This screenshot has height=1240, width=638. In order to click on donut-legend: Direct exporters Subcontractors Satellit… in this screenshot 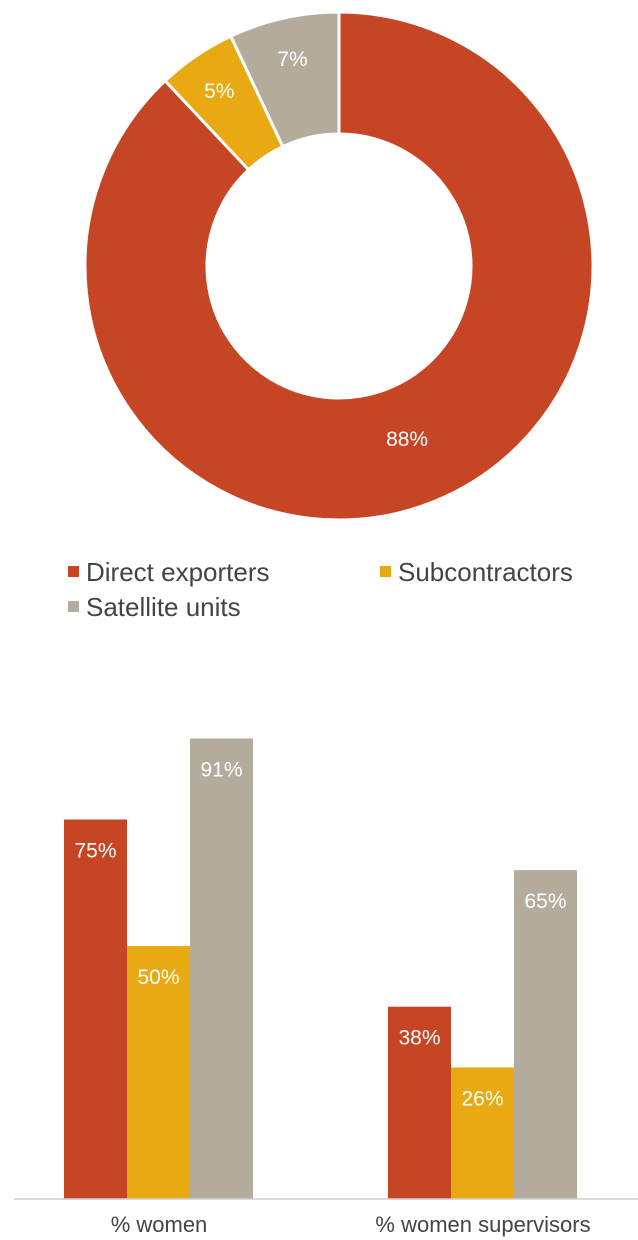, I will do `click(320, 589)`.